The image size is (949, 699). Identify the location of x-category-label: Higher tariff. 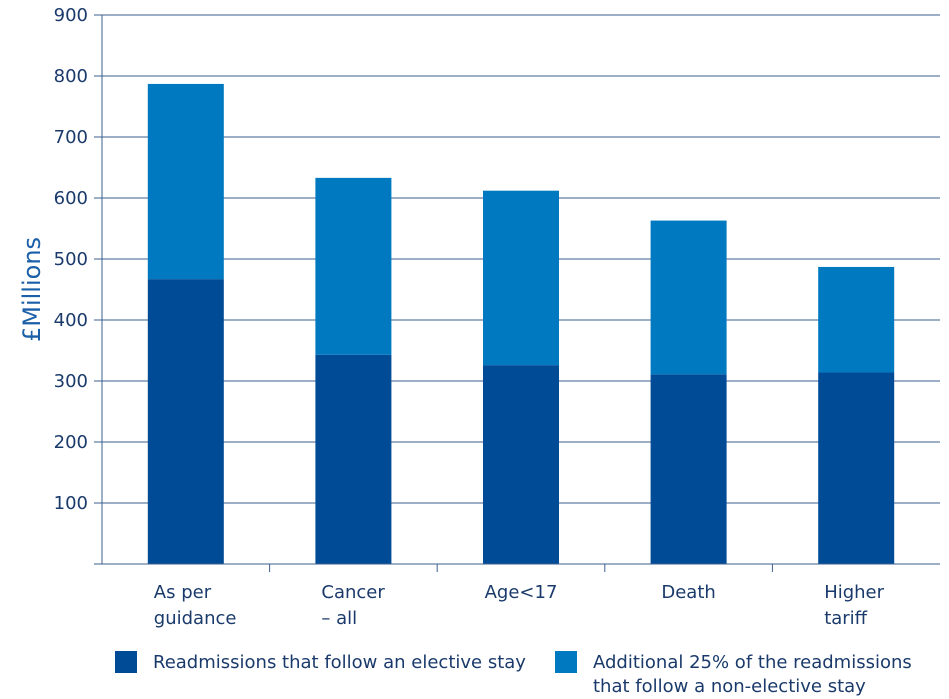
(854, 605).